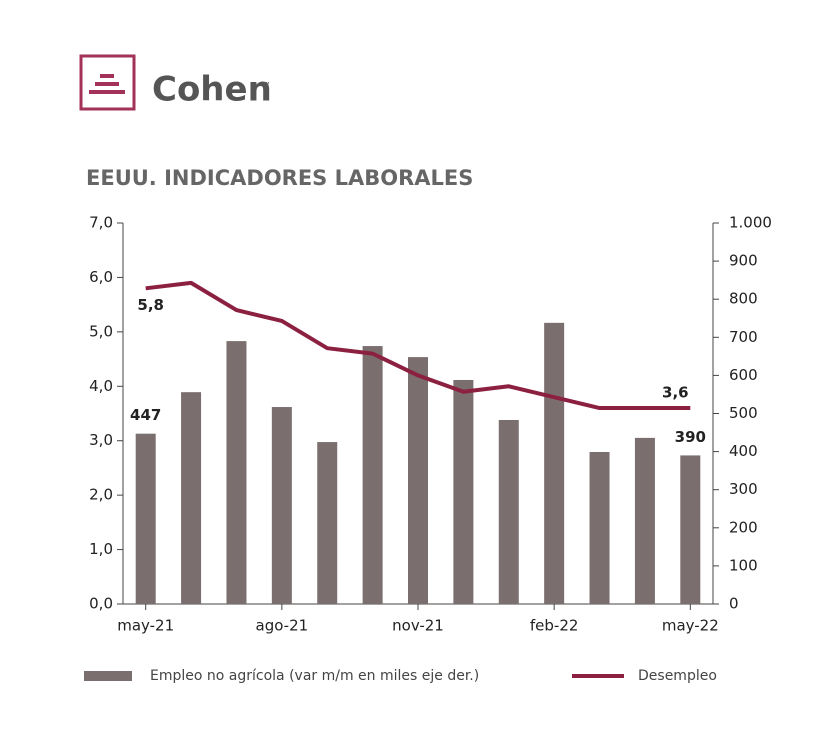  I want to click on y2-tick-label: 500, so click(743, 413).